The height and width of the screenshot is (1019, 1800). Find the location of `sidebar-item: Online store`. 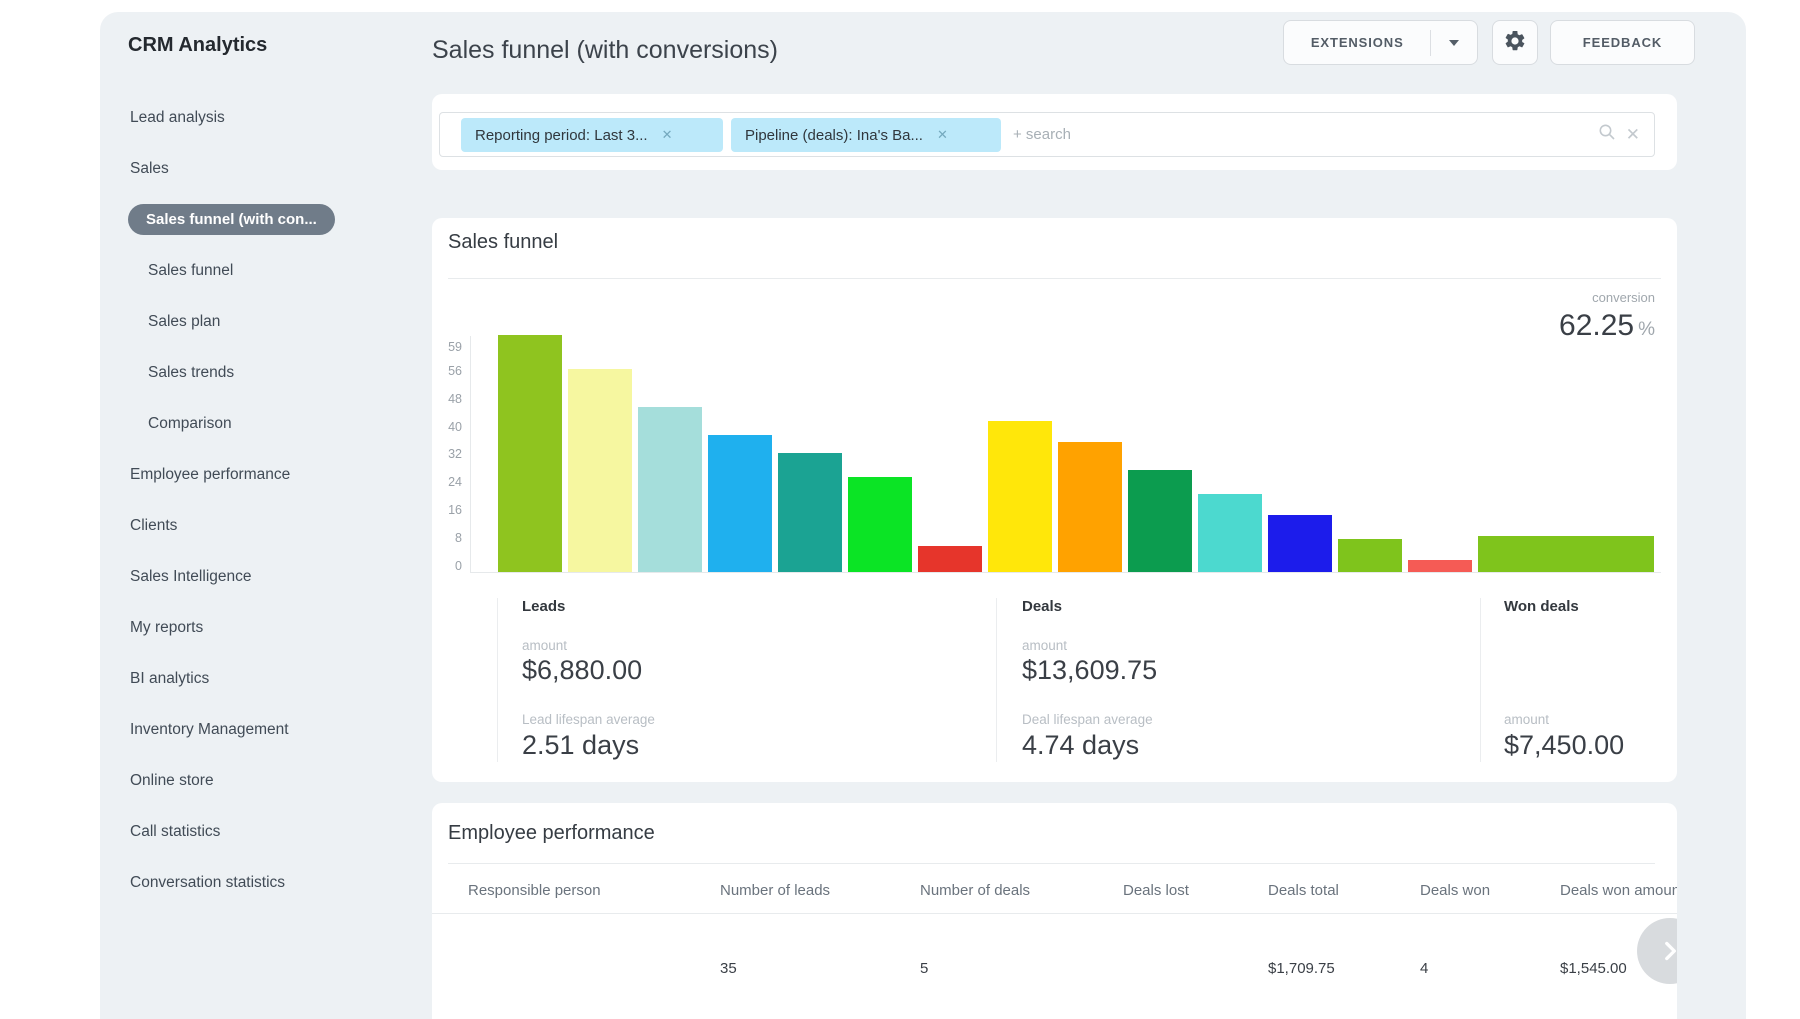

sidebar-item: Online store is located at coordinates (172, 780).